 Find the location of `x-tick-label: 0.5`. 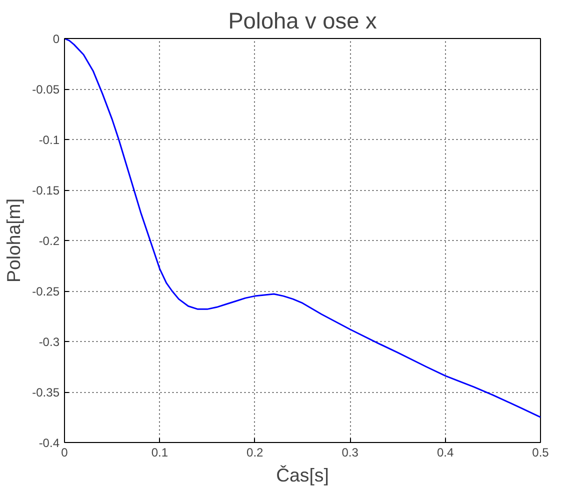

x-tick-label: 0.5 is located at coordinates (541, 453).